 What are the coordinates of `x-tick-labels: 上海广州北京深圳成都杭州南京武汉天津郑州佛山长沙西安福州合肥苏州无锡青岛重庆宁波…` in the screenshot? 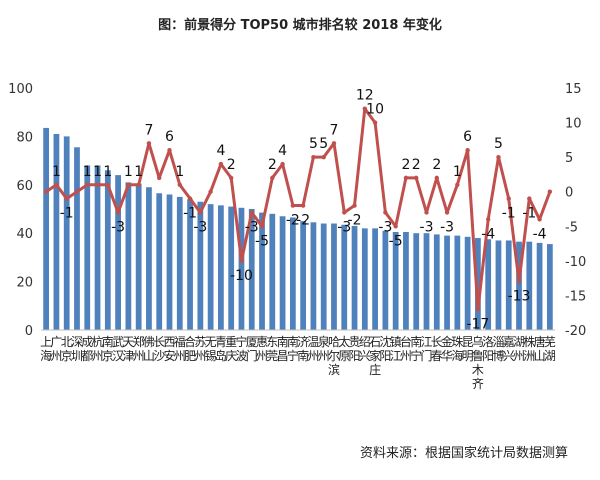 It's located at (298, 362).